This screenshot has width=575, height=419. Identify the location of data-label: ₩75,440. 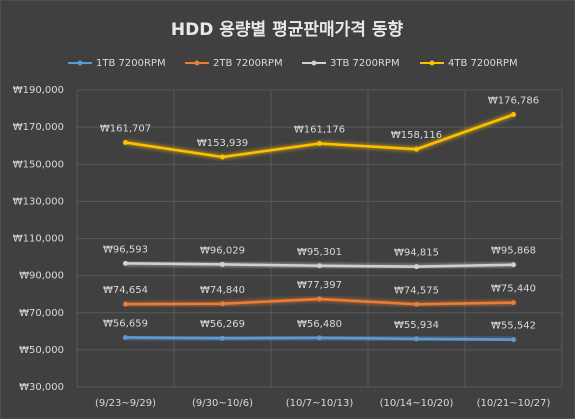
(513, 289).